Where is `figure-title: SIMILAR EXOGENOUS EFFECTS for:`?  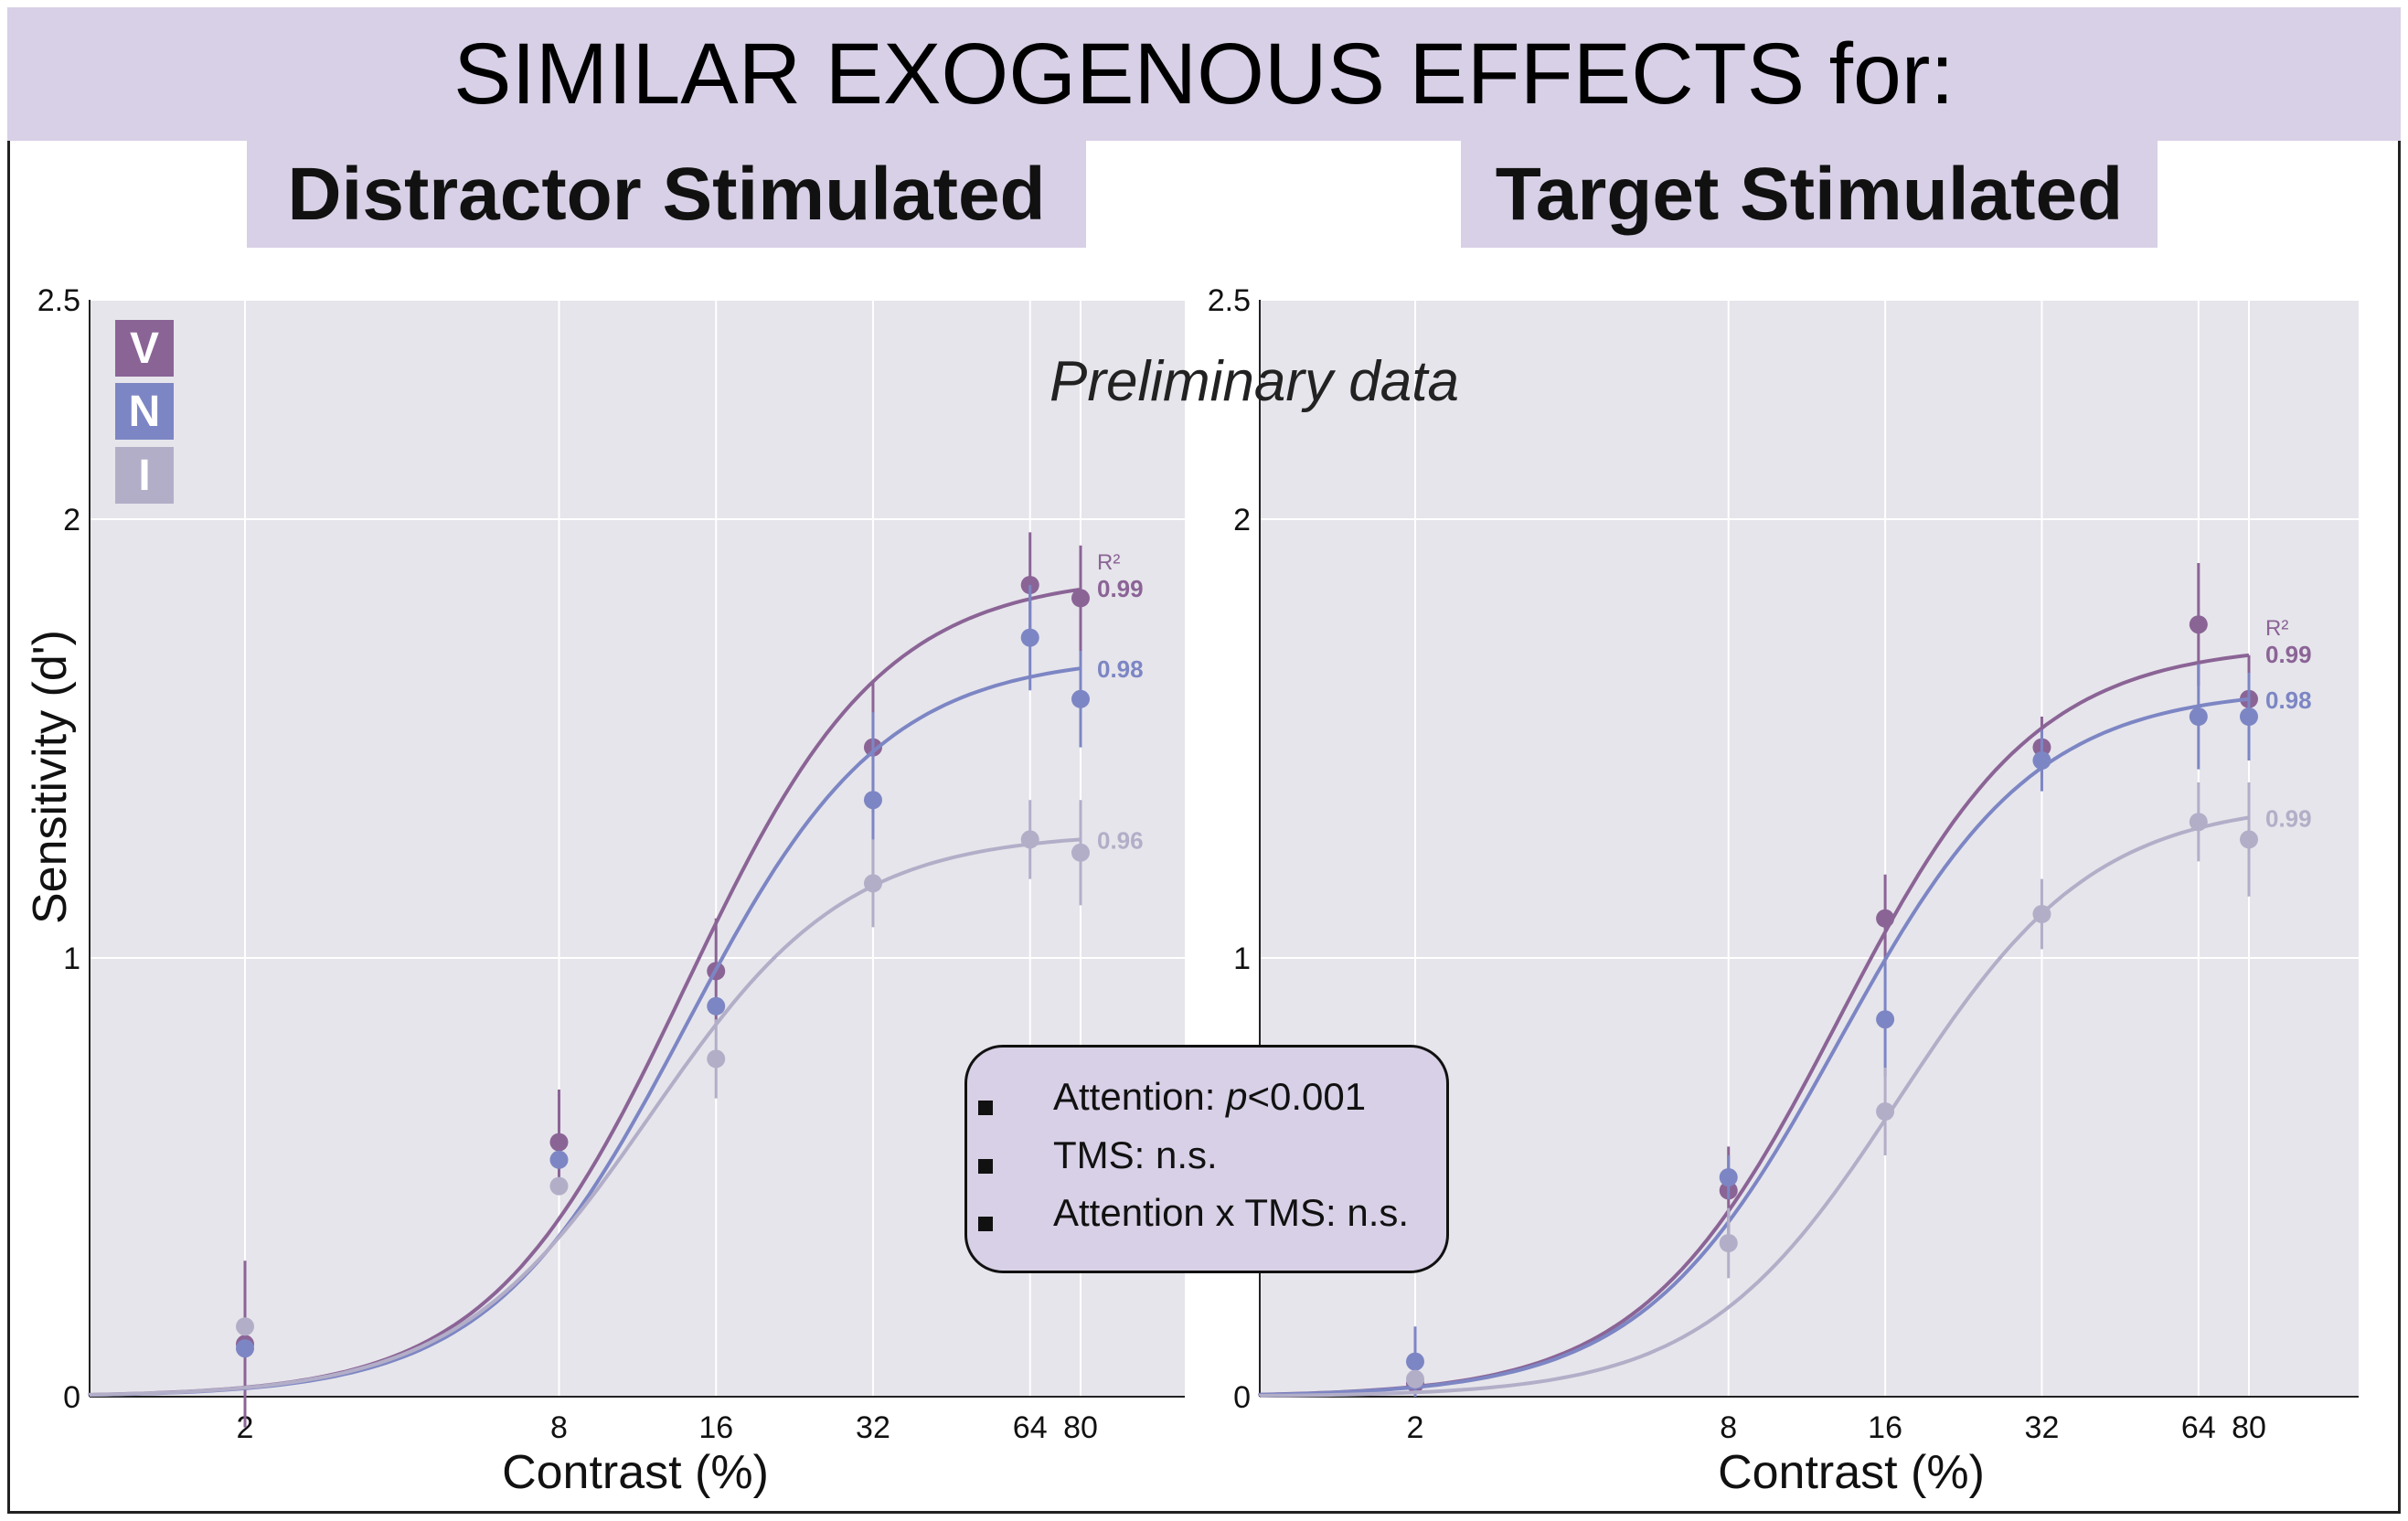
figure-title: SIMILAR EXOGENOUS EFFECTS for: is located at coordinates (1204, 74).